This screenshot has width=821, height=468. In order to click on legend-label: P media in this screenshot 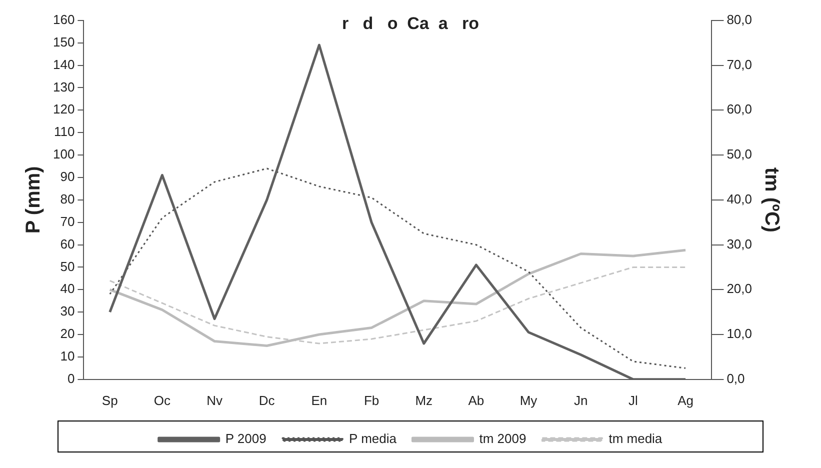, I will do `click(373, 438)`.